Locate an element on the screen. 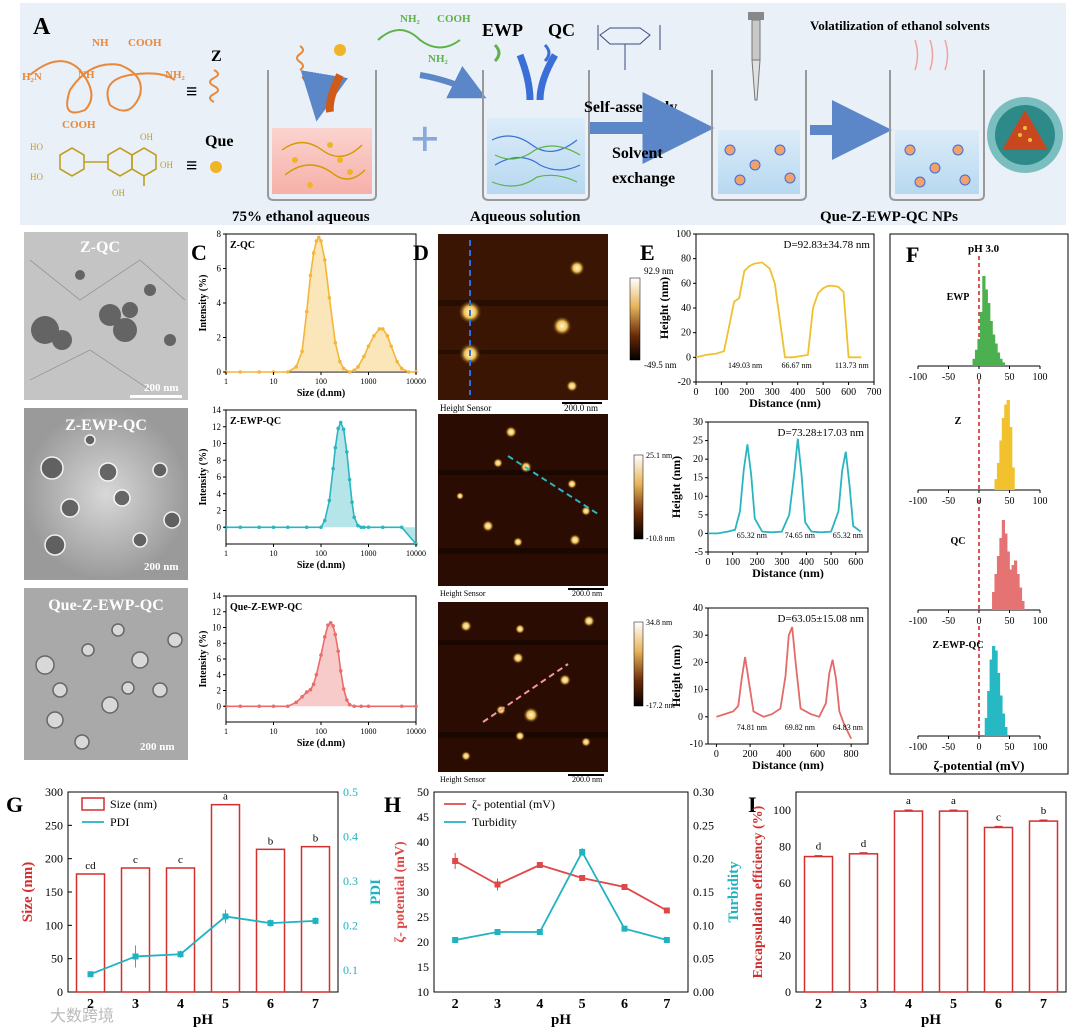 Image resolution: width=1080 pixels, height=1028 pixels. profile-ytick-label-0-60: 60 is located at coordinates (686, 283).